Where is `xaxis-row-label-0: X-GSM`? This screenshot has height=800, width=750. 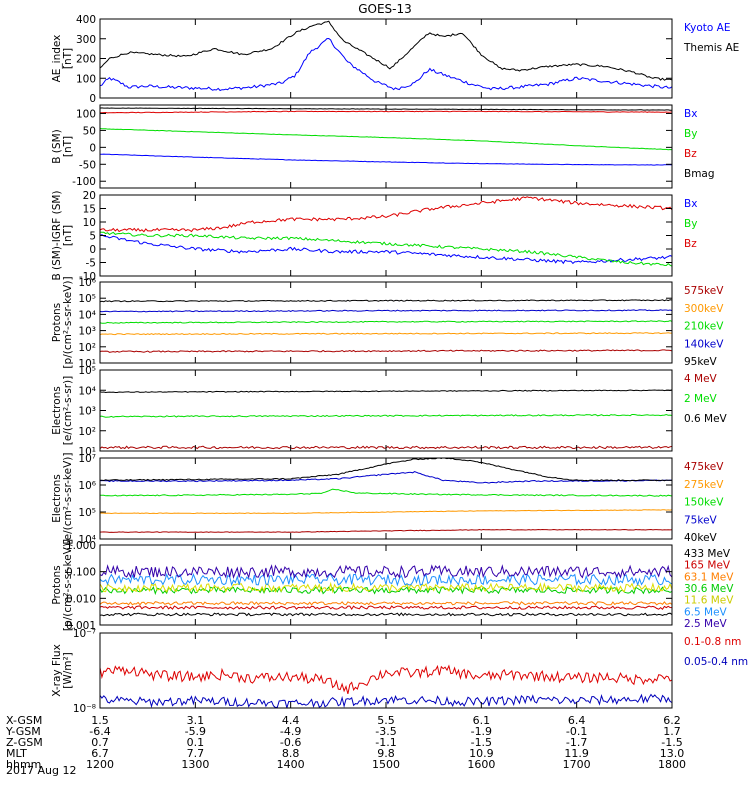 xaxis-row-label-0: X-GSM is located at coordinates (24, 720).